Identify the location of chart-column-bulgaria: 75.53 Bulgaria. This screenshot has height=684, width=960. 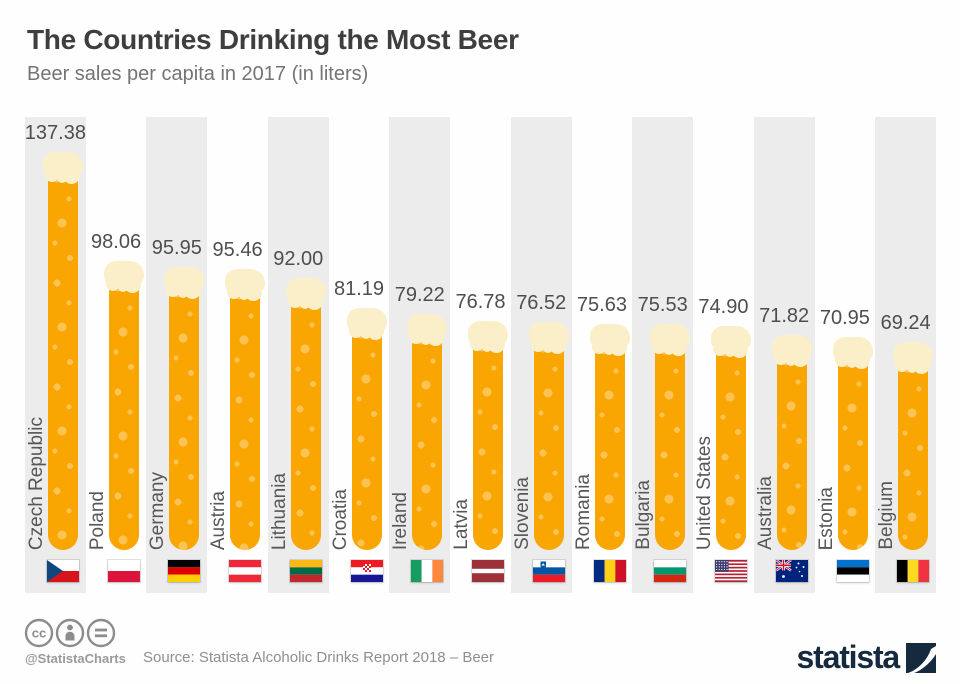
(663, 355).